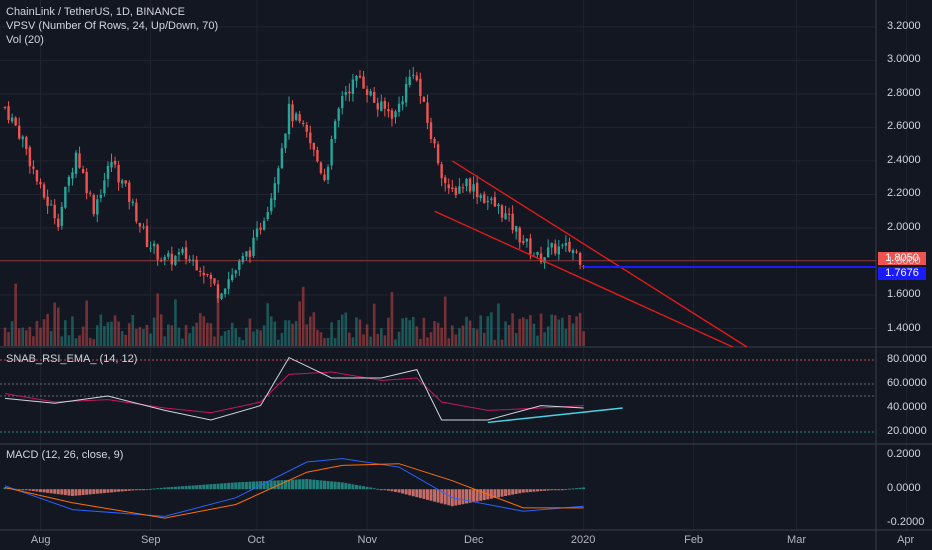  Describe the element at coordinates (584, 279) in the screenshot. I see `trendline` at that location.